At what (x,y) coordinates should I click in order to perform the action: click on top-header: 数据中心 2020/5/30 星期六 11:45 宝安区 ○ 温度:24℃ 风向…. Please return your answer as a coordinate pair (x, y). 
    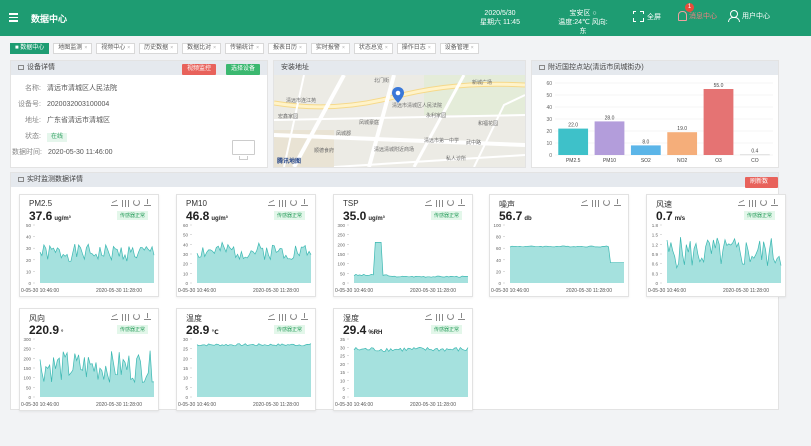
    Looking at the image, I should click on (405, 18).